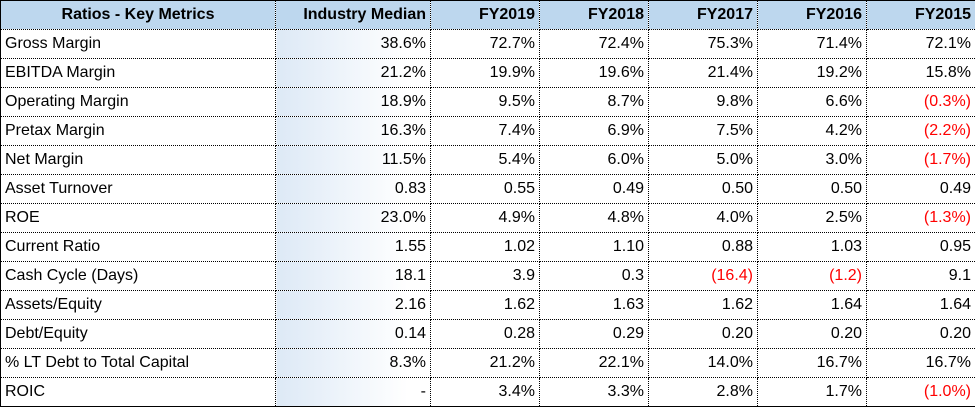 This screenshot has height=417, width=975. Describe the element at coordinates (485, 44) in the screenshot. I see `fy2019-value-cell: 72.7%` at that location.